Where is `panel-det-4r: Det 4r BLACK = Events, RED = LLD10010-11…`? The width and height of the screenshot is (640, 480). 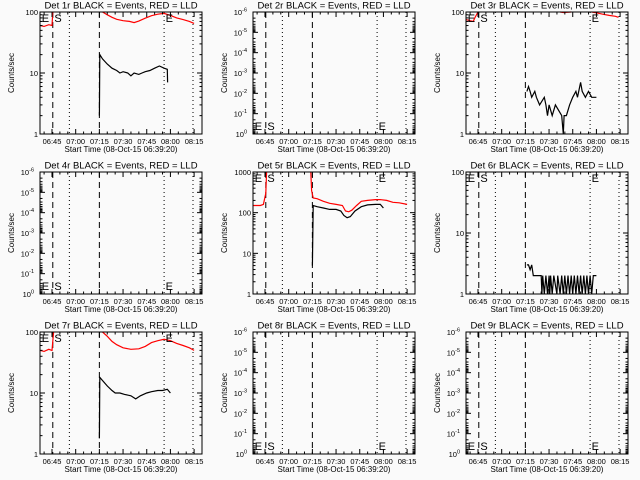
panel-det-4r: Det 4r BLACK = Events, RED = LLD10010-11… is located at coordinates (105, 238).